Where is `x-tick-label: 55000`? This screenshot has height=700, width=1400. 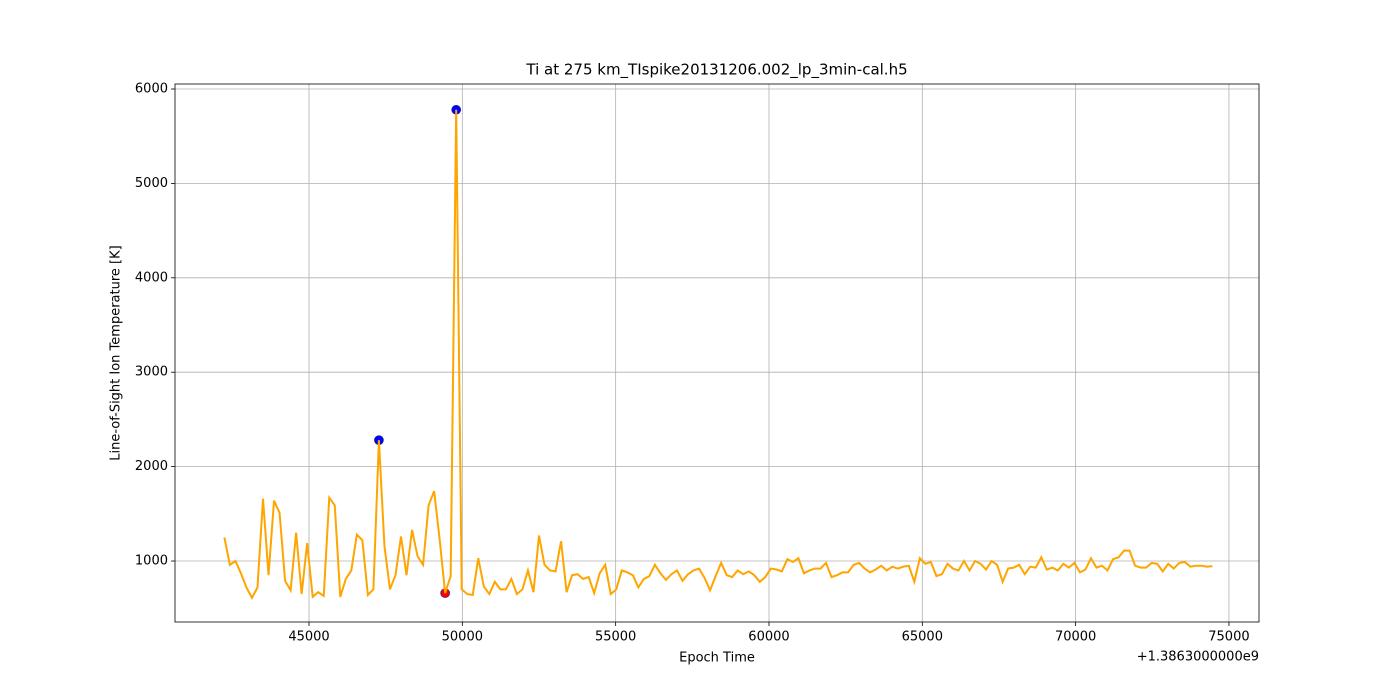 x-tick-label: 55000 is located at coordinates (615, 637).